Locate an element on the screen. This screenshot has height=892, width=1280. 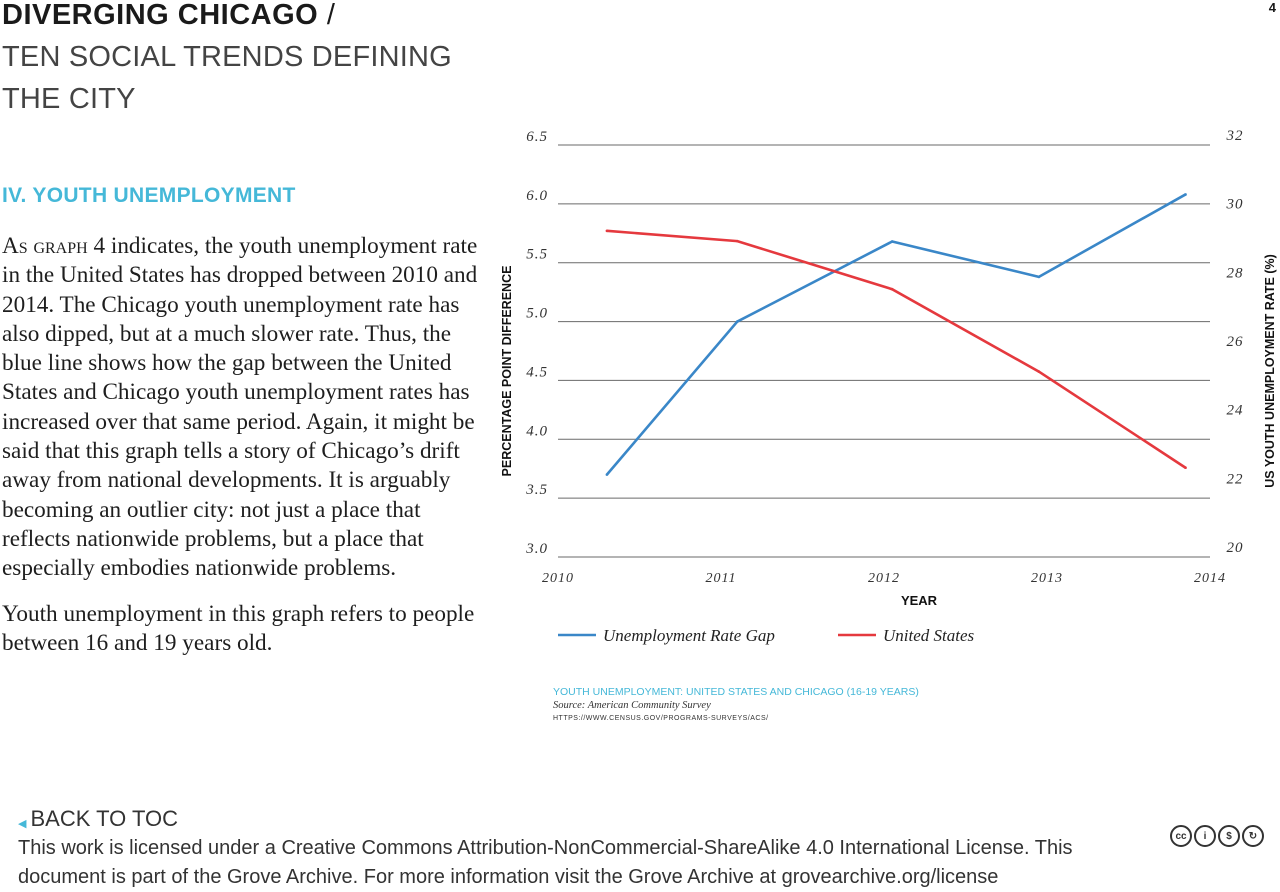
x-tick-label: 2011 is located at coordinates (721, 578).